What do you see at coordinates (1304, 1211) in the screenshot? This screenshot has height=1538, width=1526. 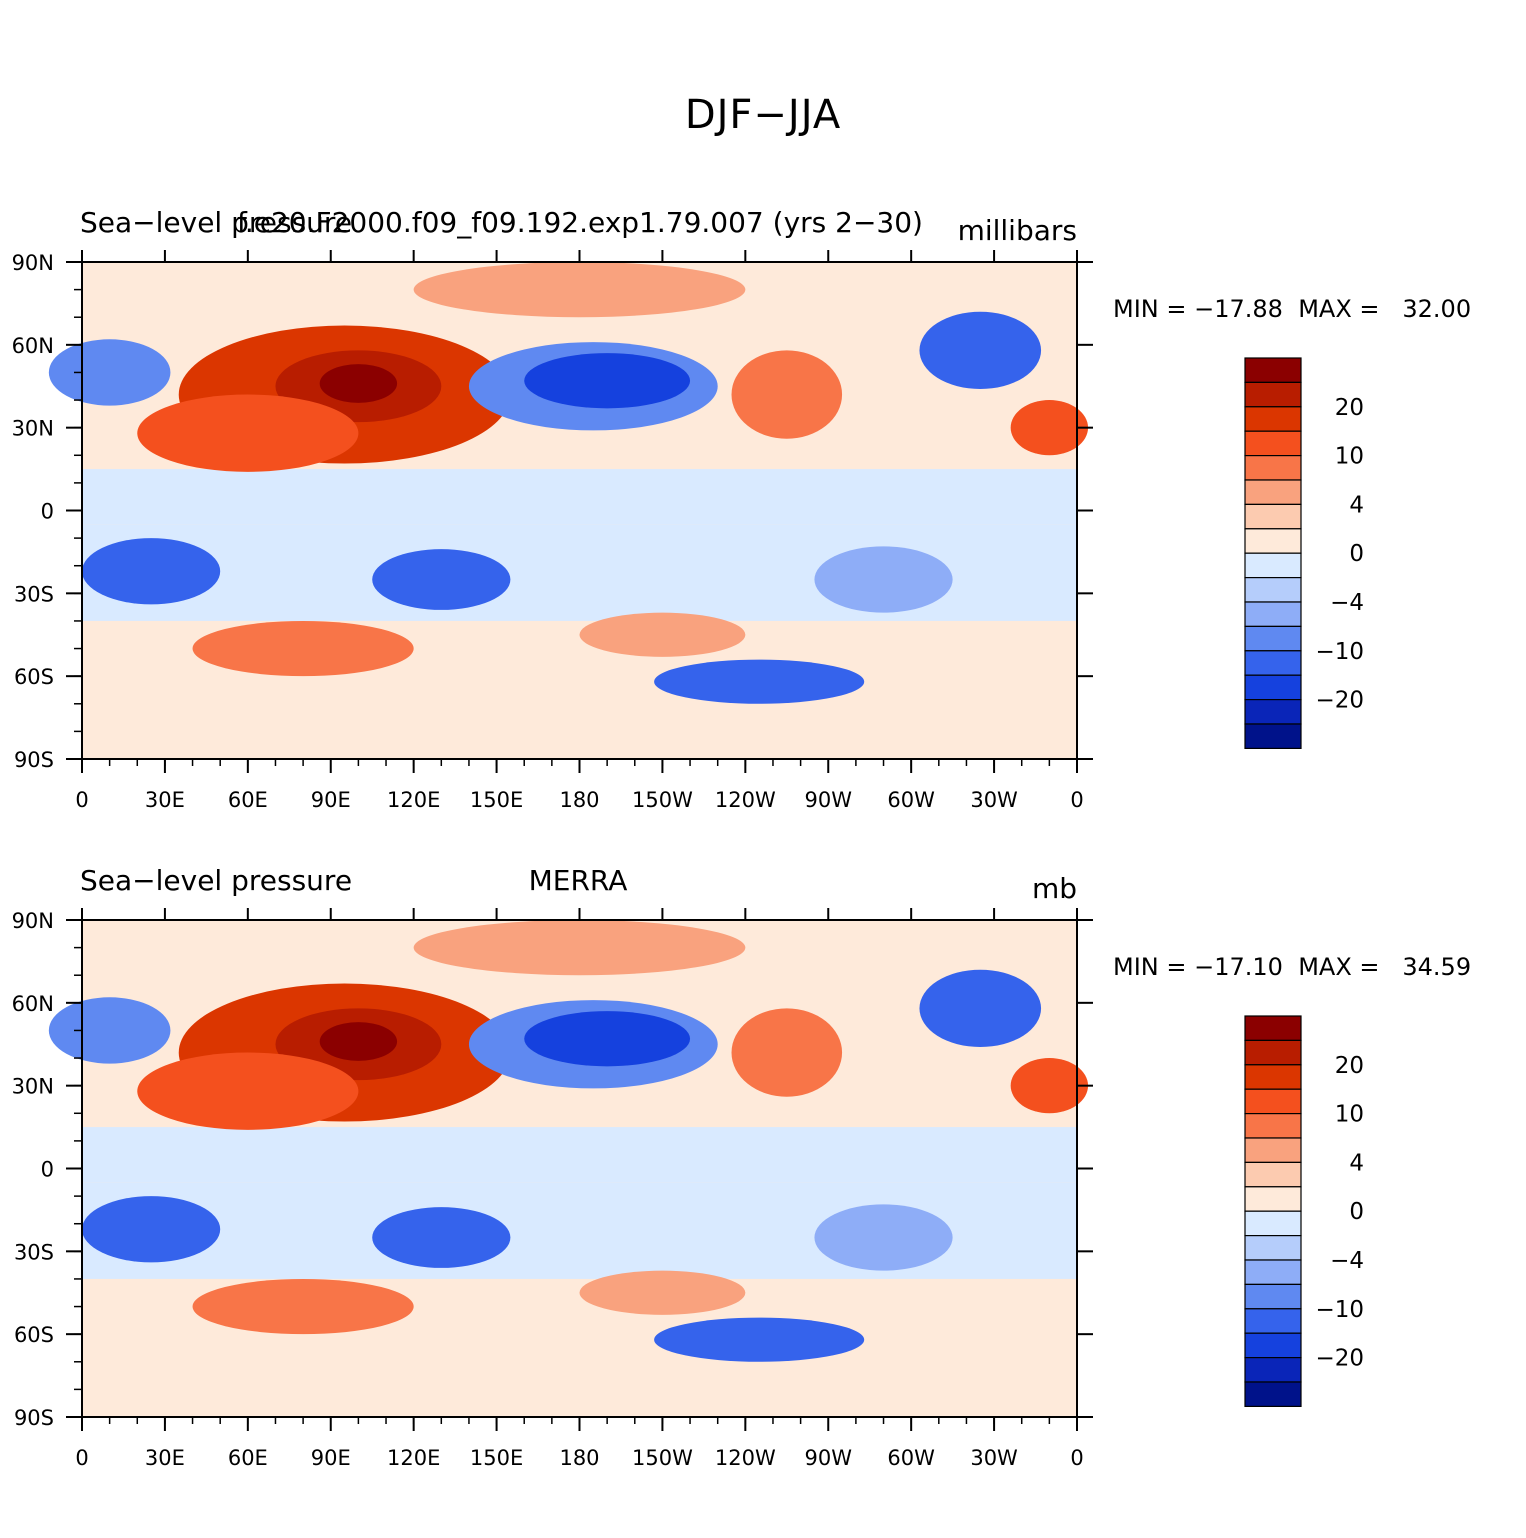 I see `colorbar-bottom: 20 10 4 0 −4 −10 −20` at bounding box center [1304, 1211].